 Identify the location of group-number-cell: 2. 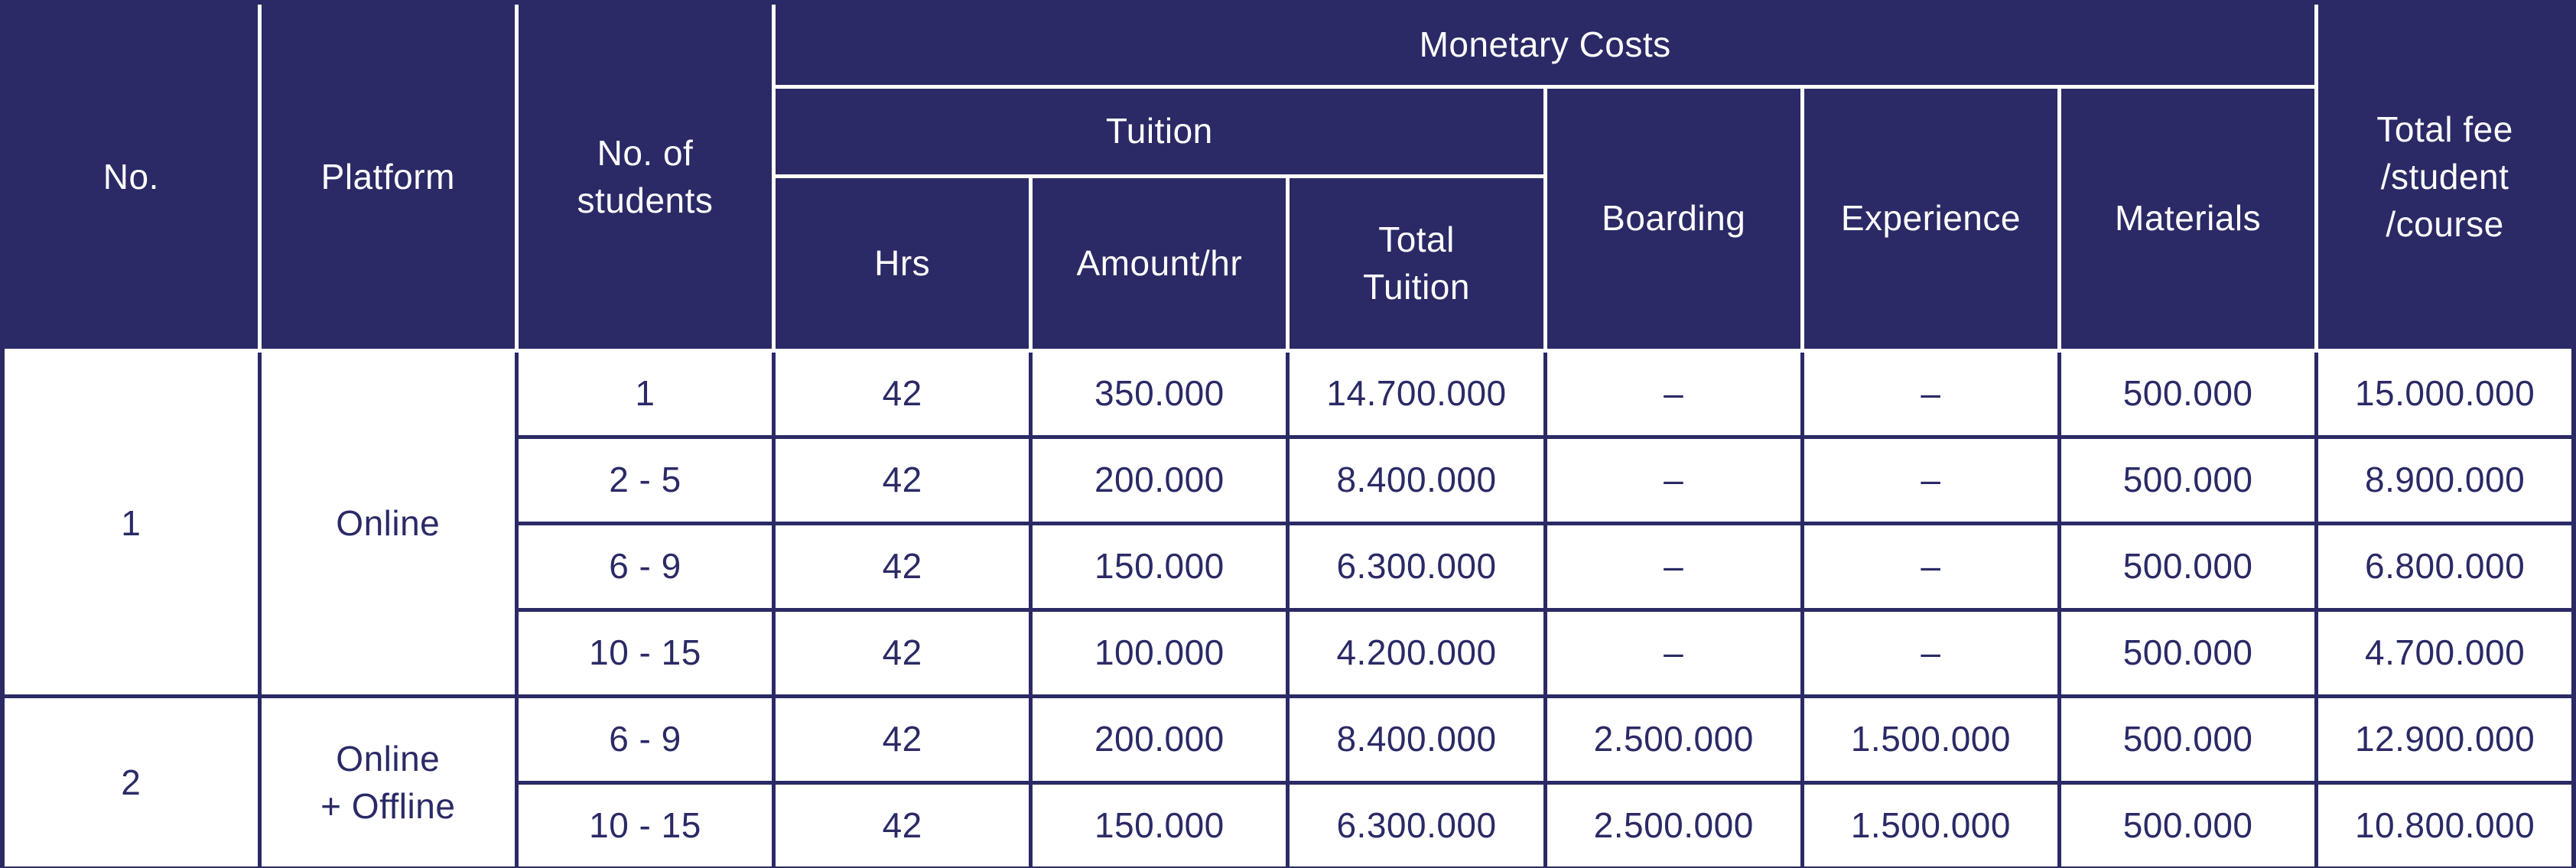
(131, 781).